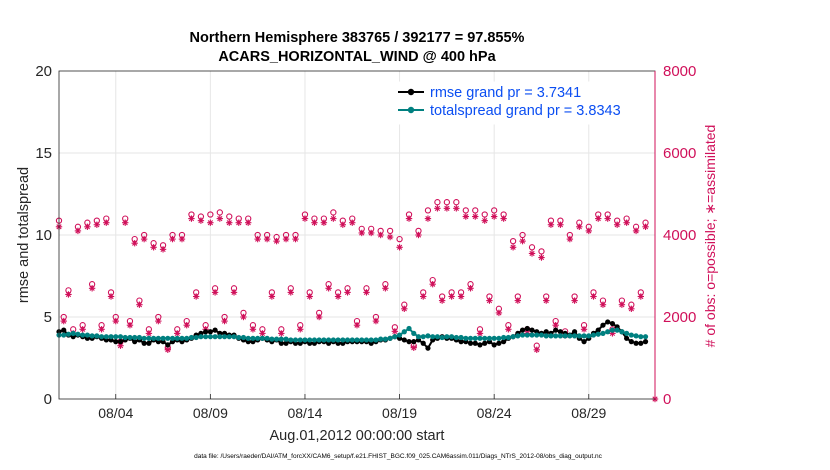  What do you see at coordinates (43, 153) in the screenshot?
I see `y-left-tick-label: 15` at bounding box center [43, 153].